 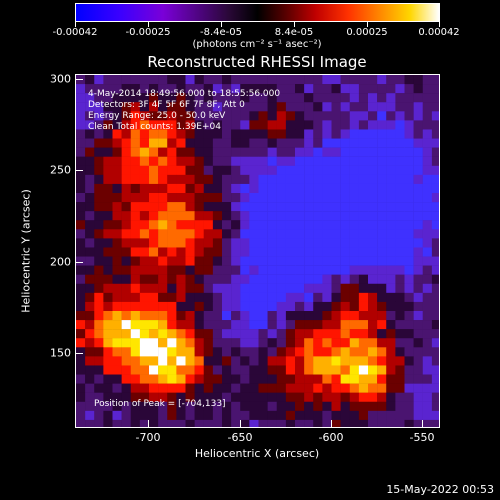 I want to click on peak-position-label: Position of Peak = [-704,133], so click(x=160, y=404).